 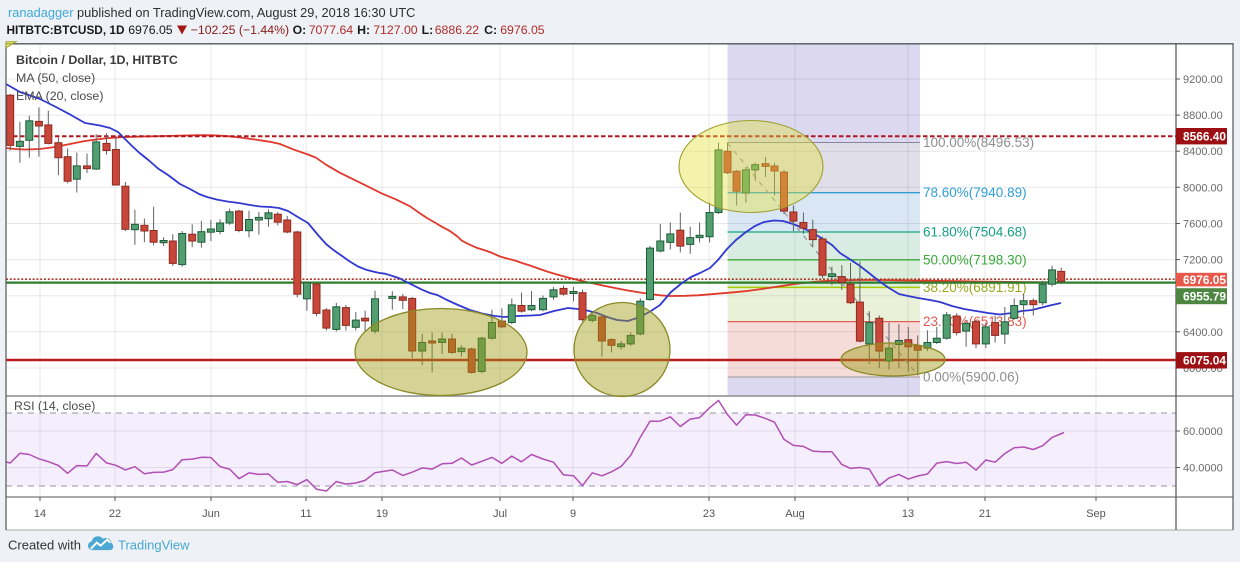 I want to click on svg-text: 7077.64, so click(x=331, y=30).